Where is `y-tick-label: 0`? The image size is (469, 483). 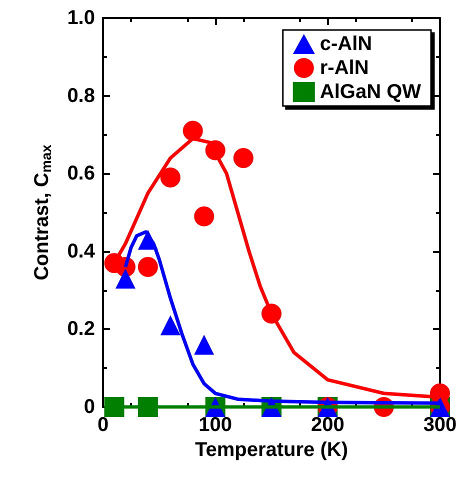 y-tick-label: 0 is located at coordinates (89, 407).